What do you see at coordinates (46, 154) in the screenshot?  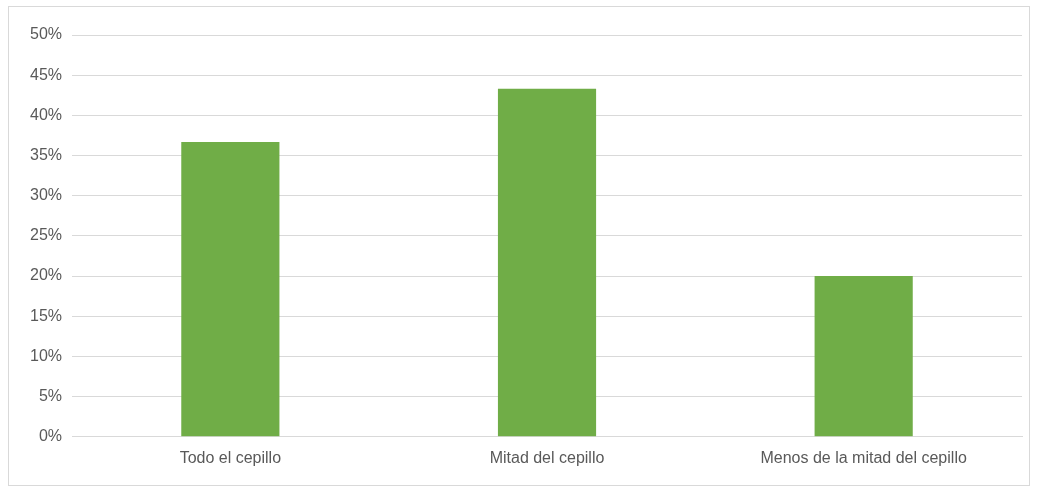 I see `y-tick-label: 35%` at bounding box center [46, 154].